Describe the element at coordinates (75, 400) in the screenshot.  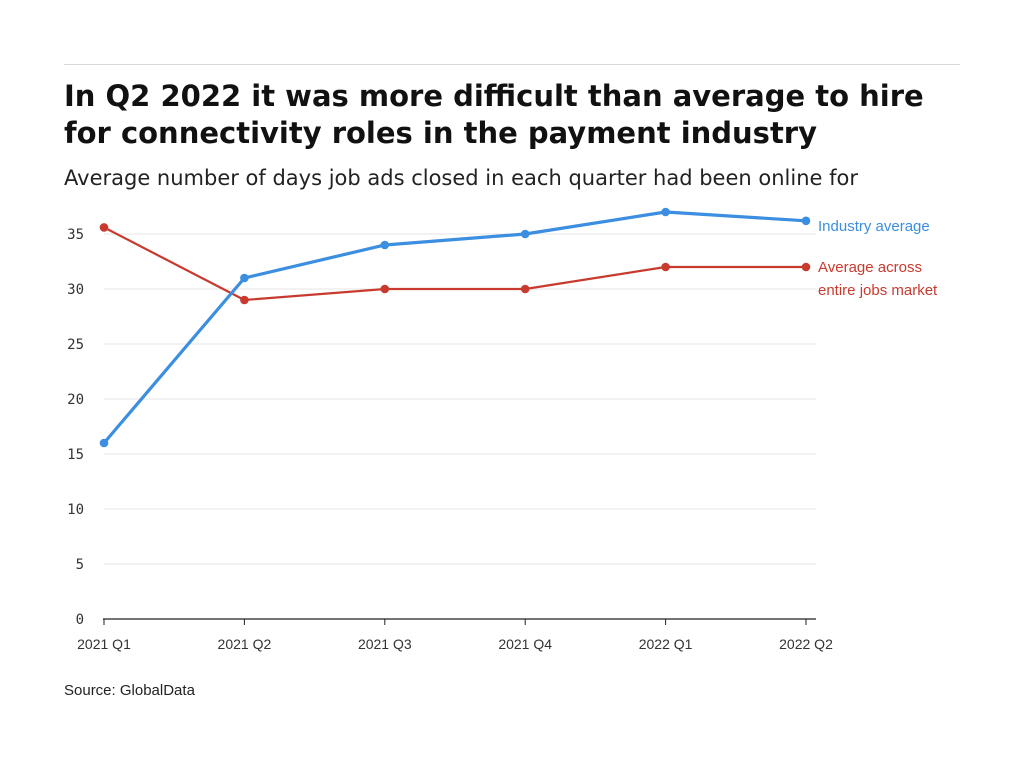
I see `y-tick-label: 20` at that location.